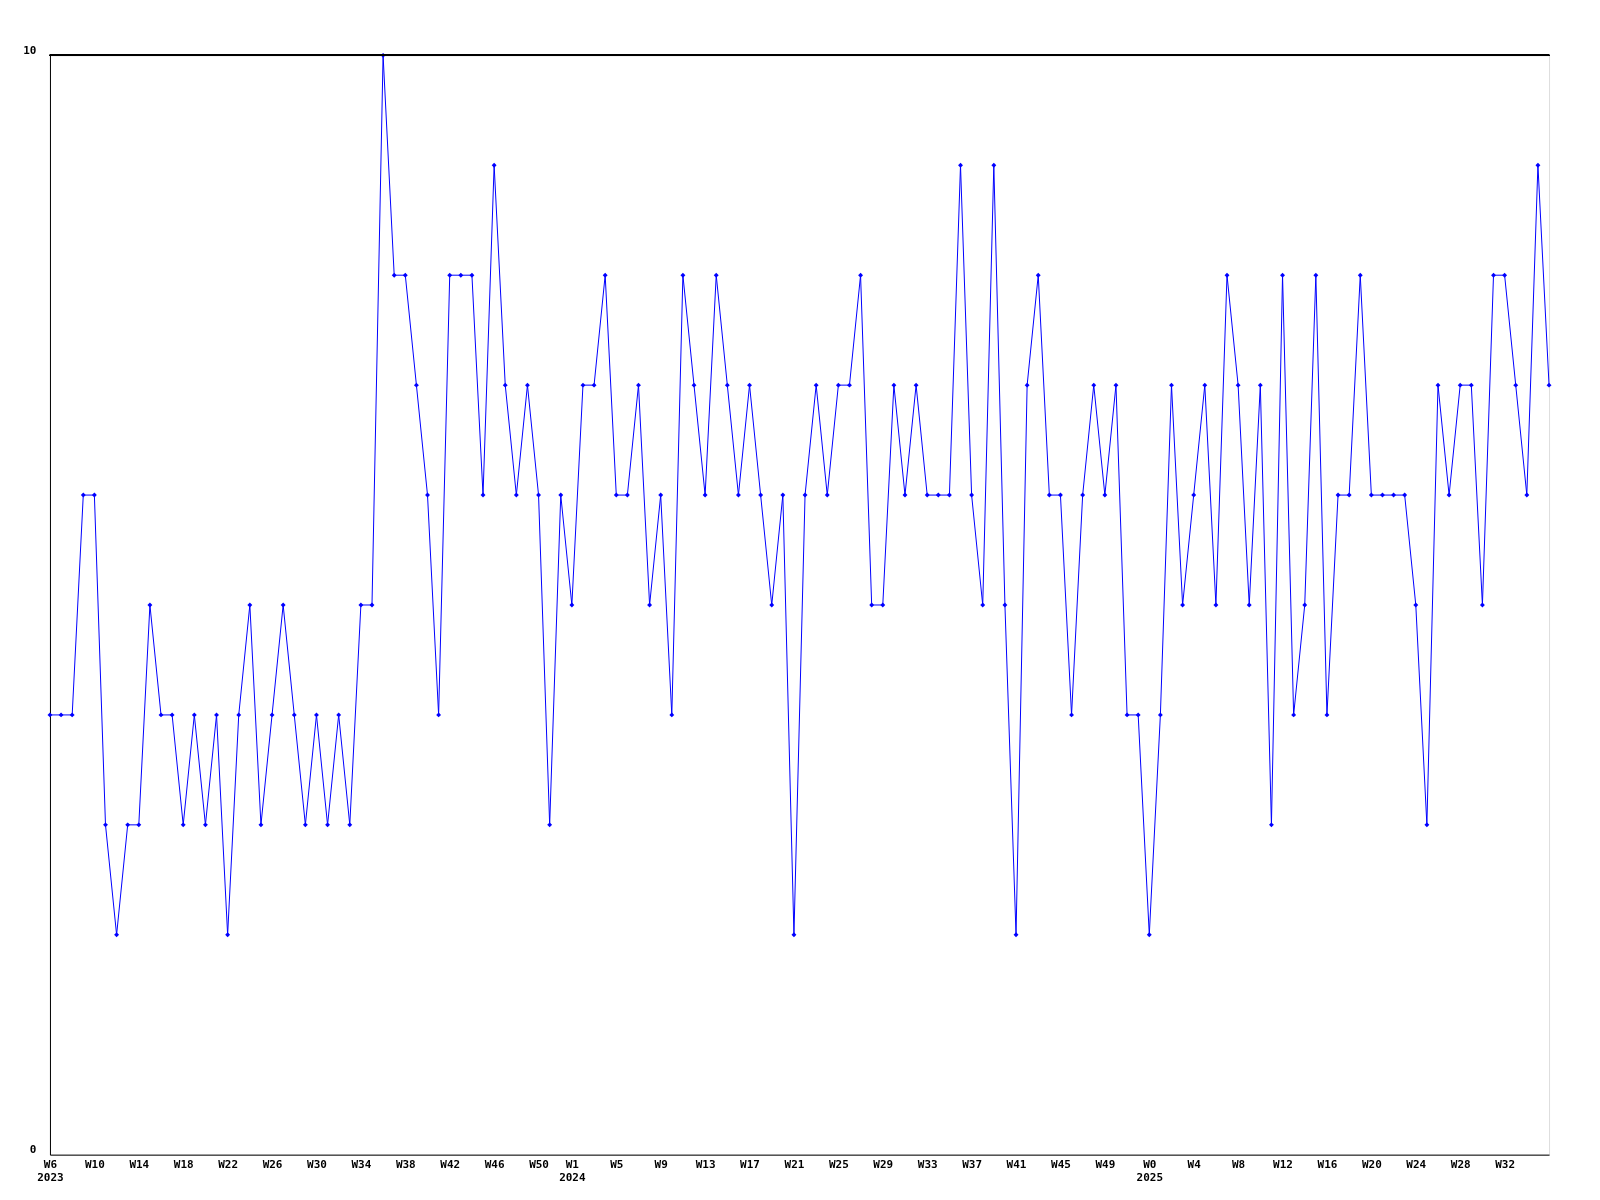  What do you see at coordinates (183, 1165) in the screenshot?
I see `x-tick-label: W18` at bounding box center [183, 1165].